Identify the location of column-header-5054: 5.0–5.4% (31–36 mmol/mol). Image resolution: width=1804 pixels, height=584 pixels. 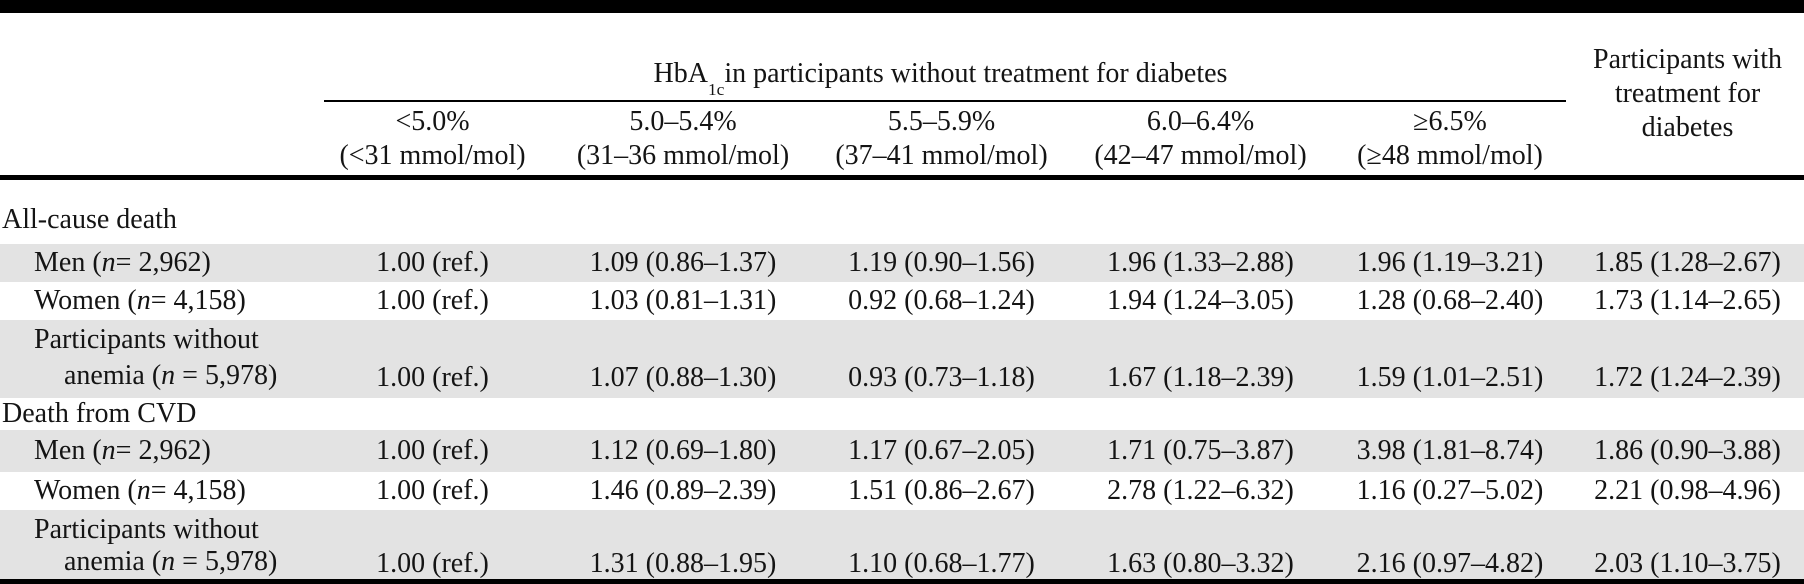
(683, 139).